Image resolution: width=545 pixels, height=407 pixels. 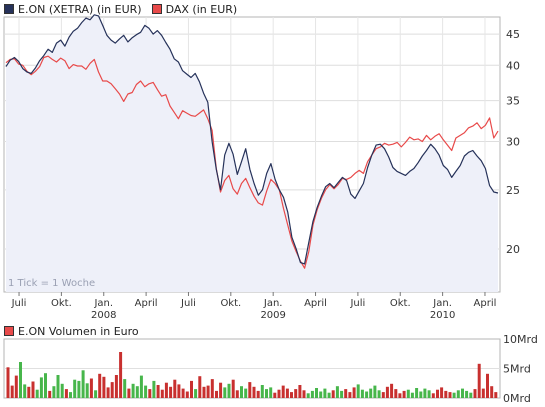 I want to click on legend-label-eon: E.ON (XETRA) (in EUR), so click(x=80, y=9).